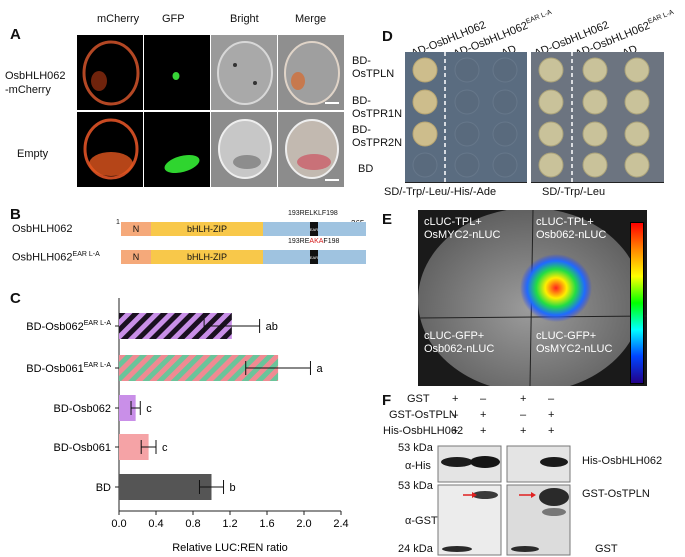 Image resolution: width=685 pixels, height=557 pixels. Describe the element at coordinates (574, 342) in the screenshot. I see `quadrant-label-4: cLUC-GFP+ OsMYC2-nLUC` at that location.